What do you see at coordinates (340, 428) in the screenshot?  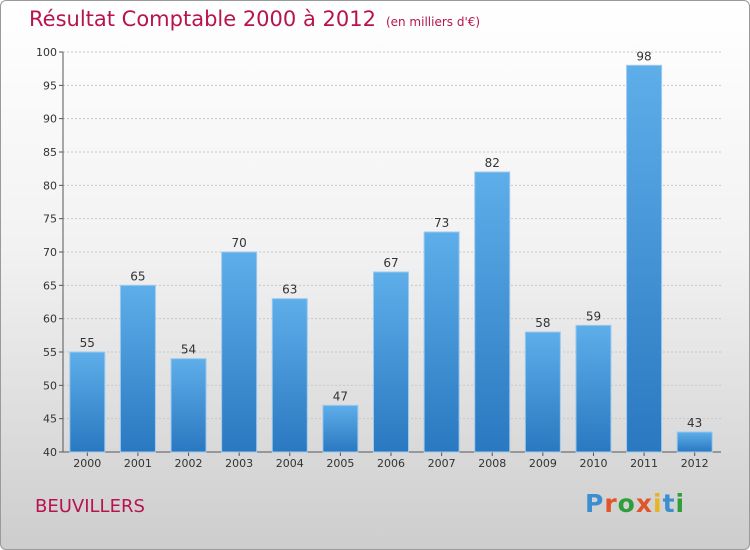 I see `bar-2005` at bounding box center [340, 428].